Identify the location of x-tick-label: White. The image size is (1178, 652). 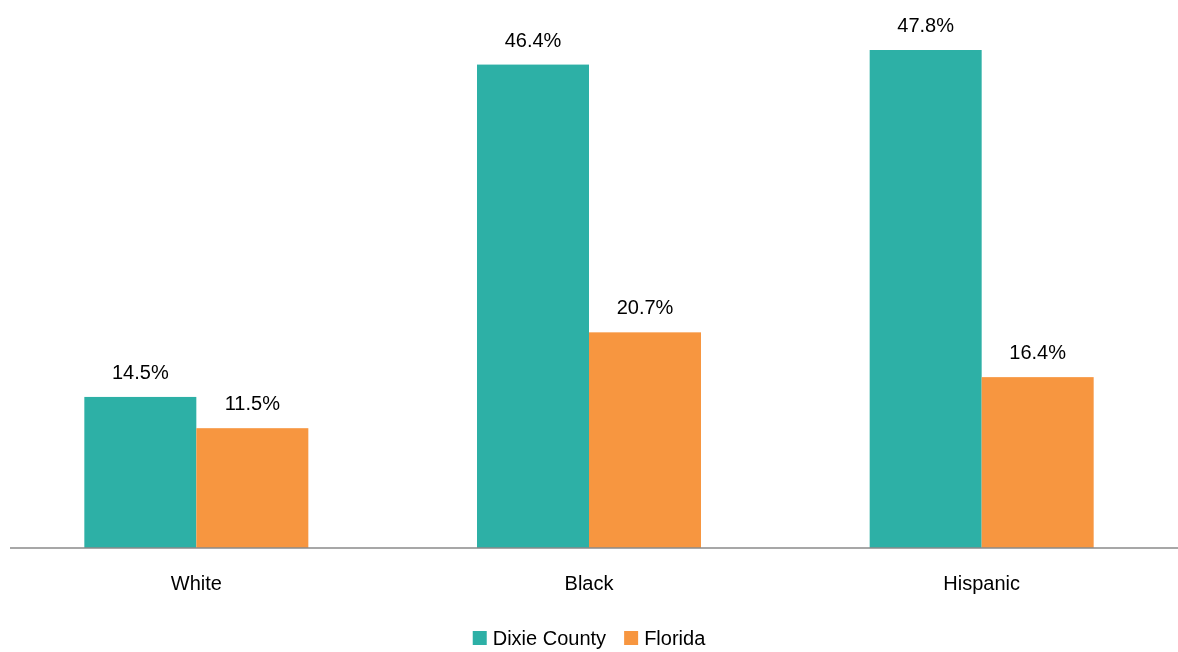
(196, 583).